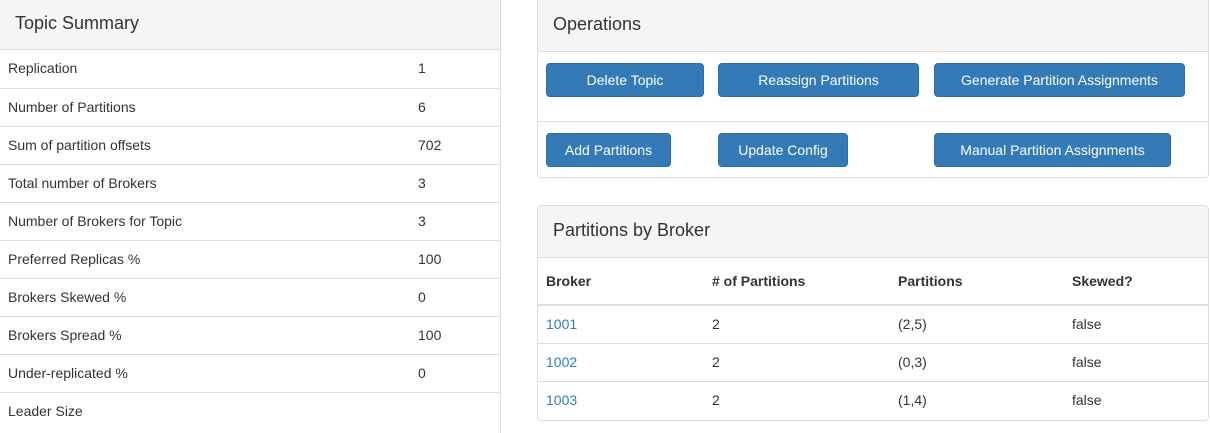 This screenshot has height=433, width=1210. What do you see at coordinates (562, 324) in the screenshot?
I see `broker-link: 1001` at bounding box center [562, 324].